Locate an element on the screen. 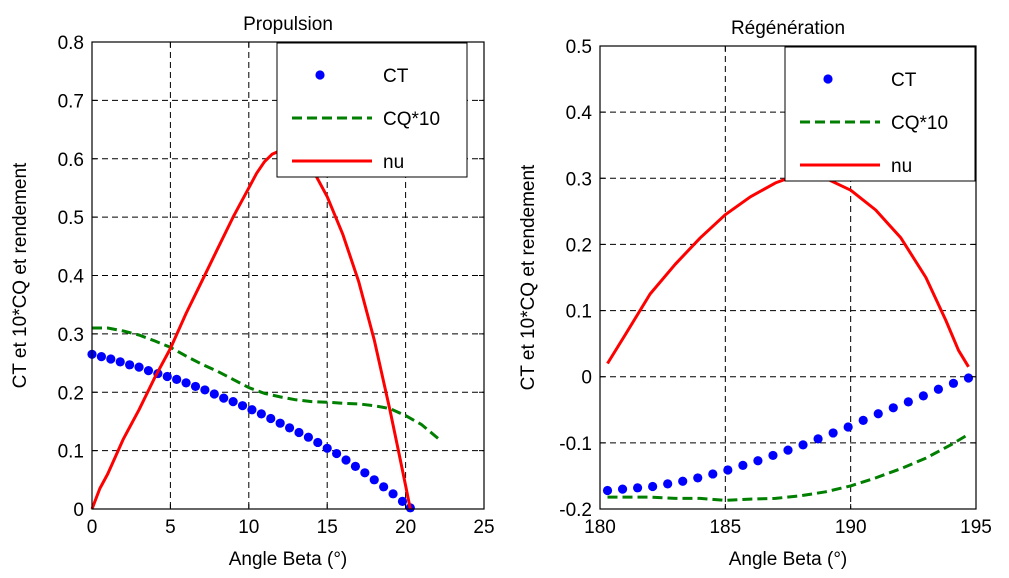 The width and height of the screenshot is (1009, 578). chart-1-legend-box is located at coordinates (372, 110).